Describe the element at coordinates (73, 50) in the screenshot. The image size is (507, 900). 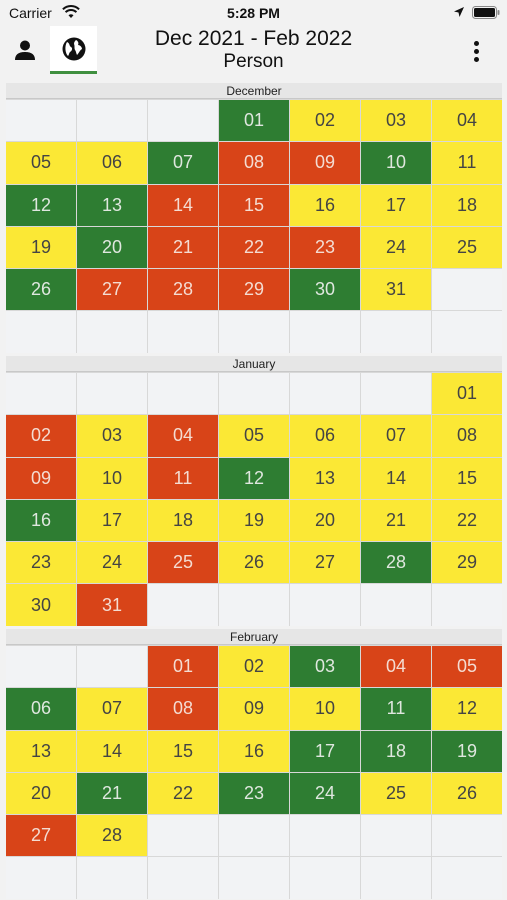
I see `tab-global` at that location.